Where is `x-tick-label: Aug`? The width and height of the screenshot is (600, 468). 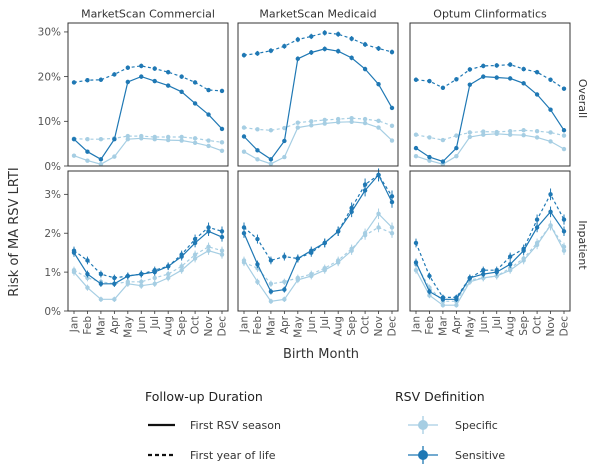
x-tick-label: Aug is located at coordinates (511, 326).